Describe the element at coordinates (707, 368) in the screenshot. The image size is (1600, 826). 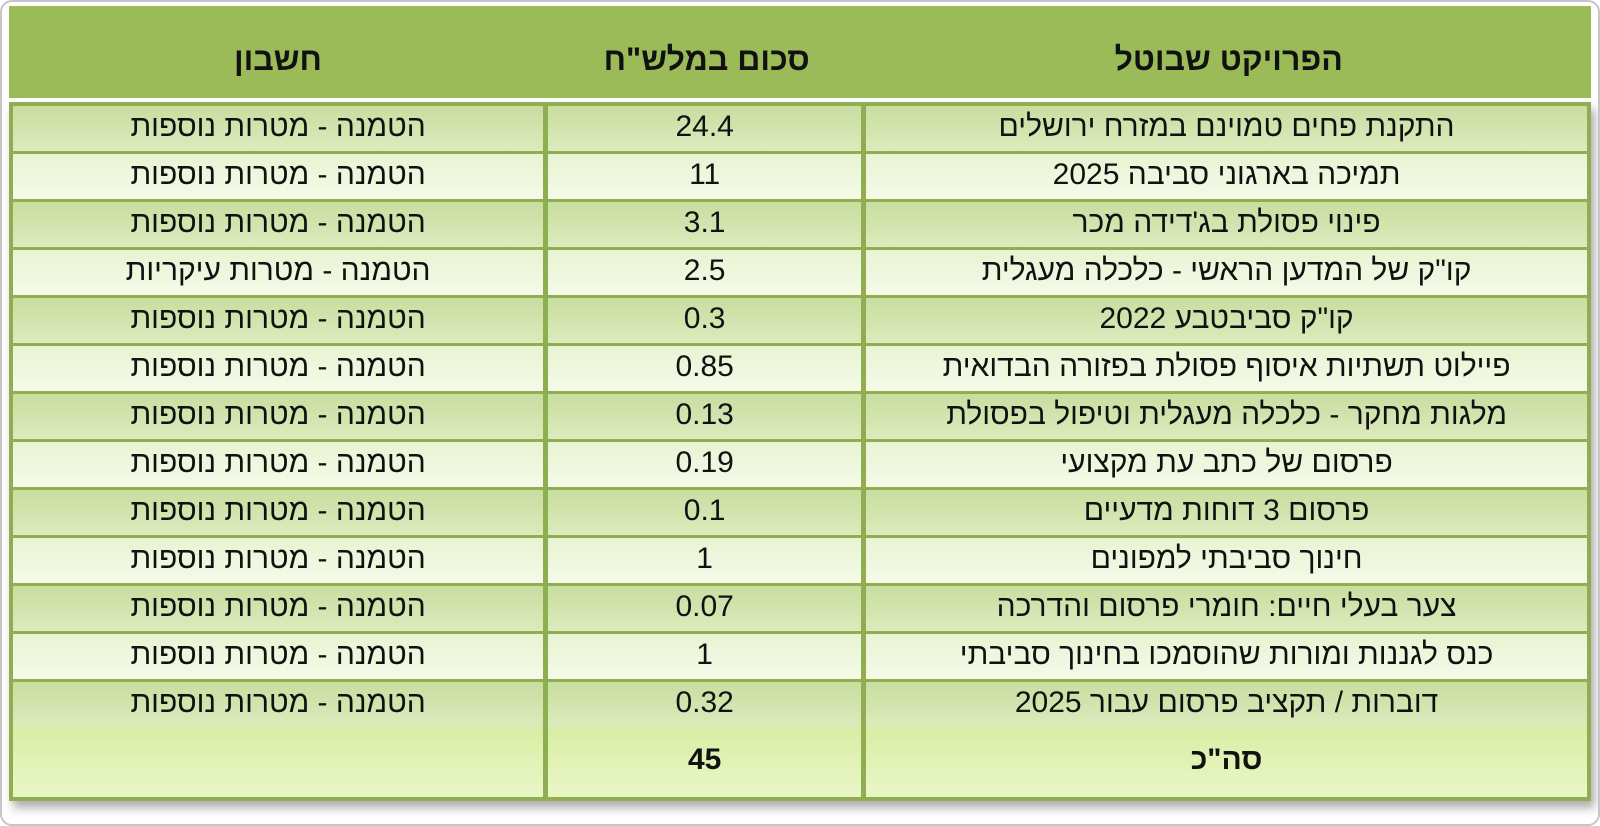
I see `cell-amount: 0.85` at that location.